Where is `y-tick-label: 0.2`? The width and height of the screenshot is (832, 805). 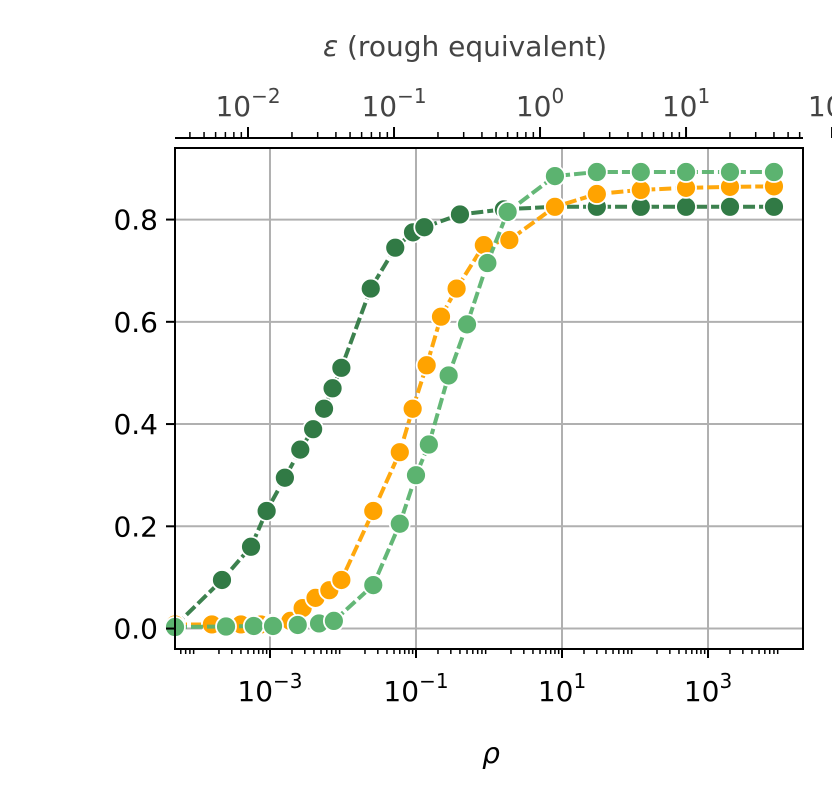
y-tick-label: 0.2 is located at coordinates (135, 526).